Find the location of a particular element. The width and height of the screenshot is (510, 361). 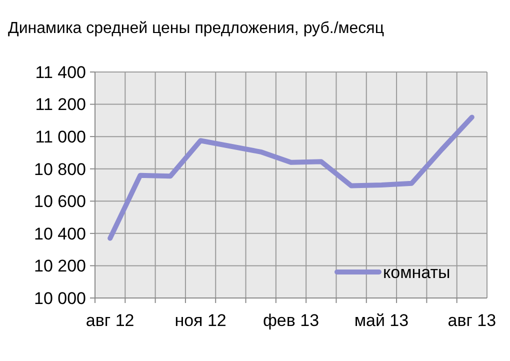

x-tick-label: май 13 is located at coordinates (381, 320).